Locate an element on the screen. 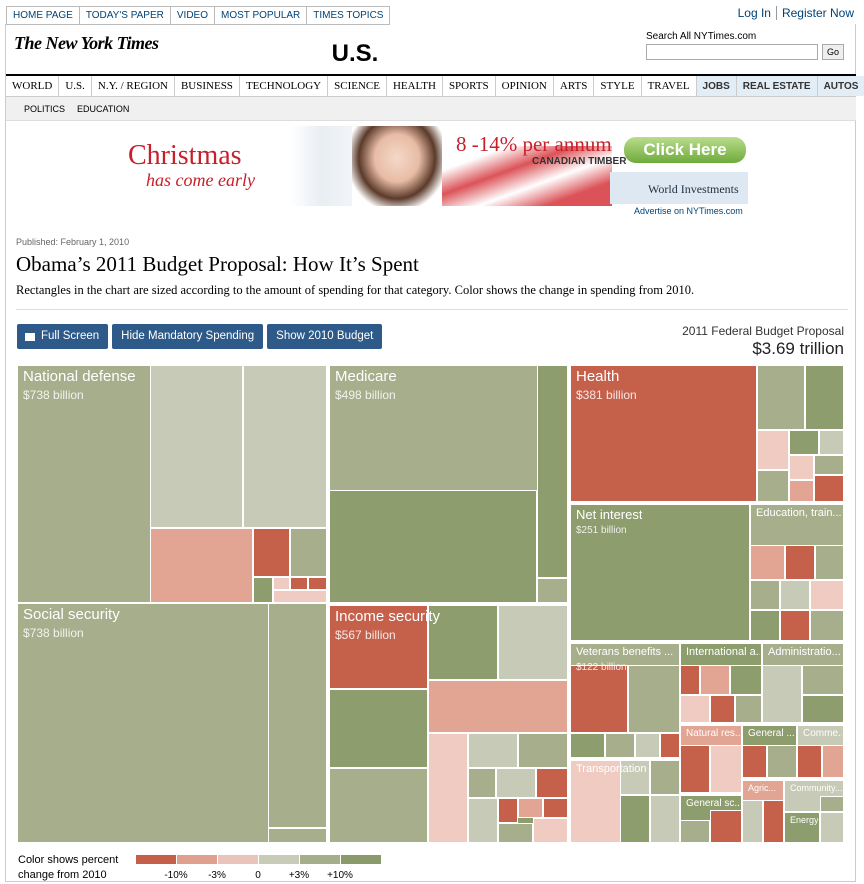  ad-ribbon is located at coordinates (527, 176).